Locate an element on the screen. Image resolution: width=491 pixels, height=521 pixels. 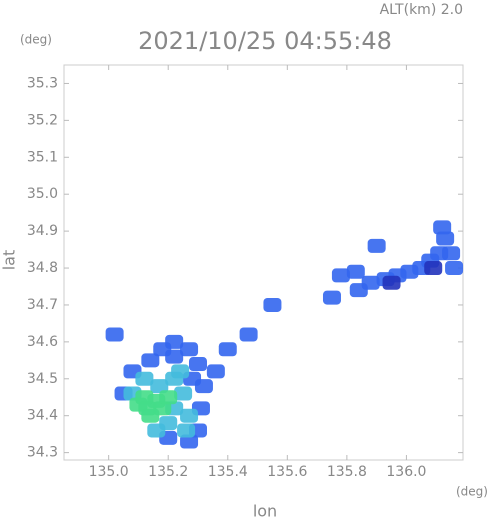
y-tick-label: 35.2 is located at coordinates (42, 120).